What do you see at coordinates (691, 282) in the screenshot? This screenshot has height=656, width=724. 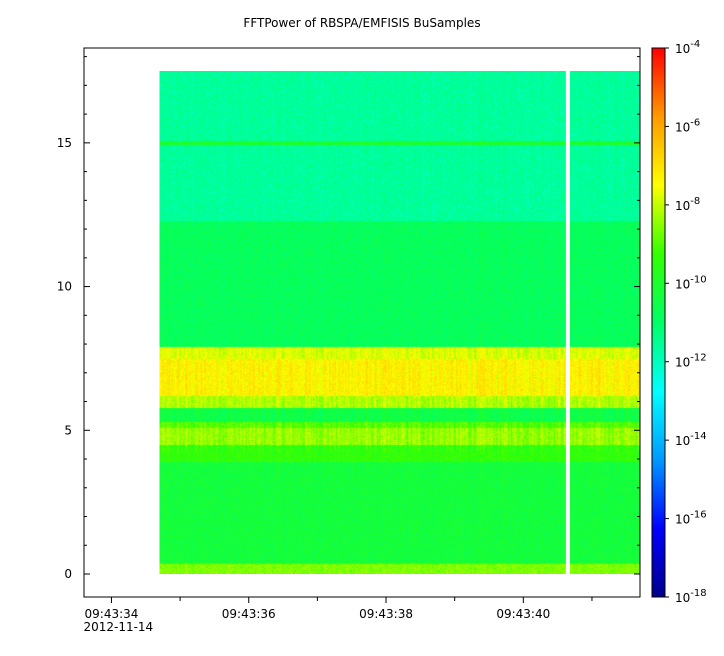 I see `colorbar-tick-label: 10⁻¹⁰` at bounding box center [691, 282].